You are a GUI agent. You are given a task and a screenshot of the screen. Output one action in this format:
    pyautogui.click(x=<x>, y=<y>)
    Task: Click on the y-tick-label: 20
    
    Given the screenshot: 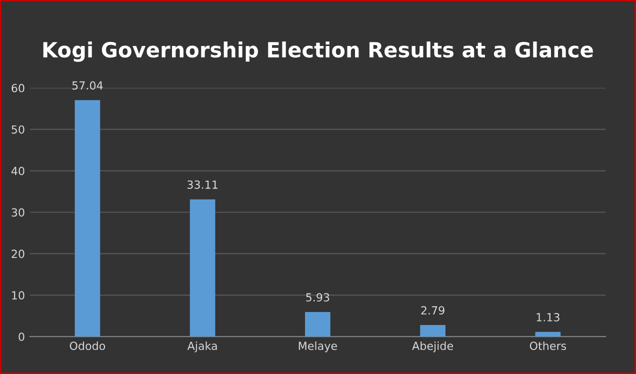 What is the action you would take?
    pyautogui.click(x=18, y=254)
    